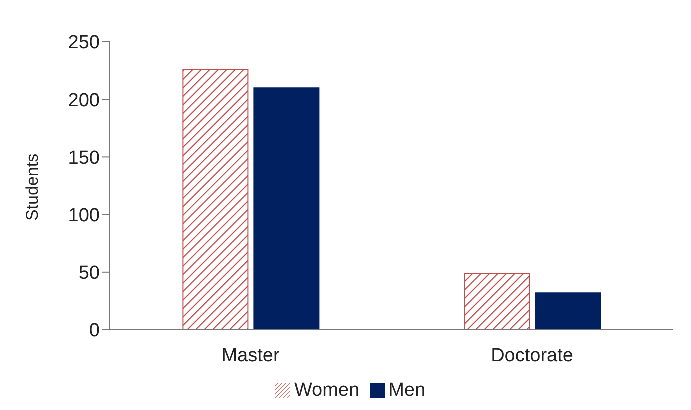 The width and height of the screenshot is (691, 410). What do you see at coordinates (327, 390) in the screenshot?
I see `legend-label: Women` at bounding box center [327, 390].